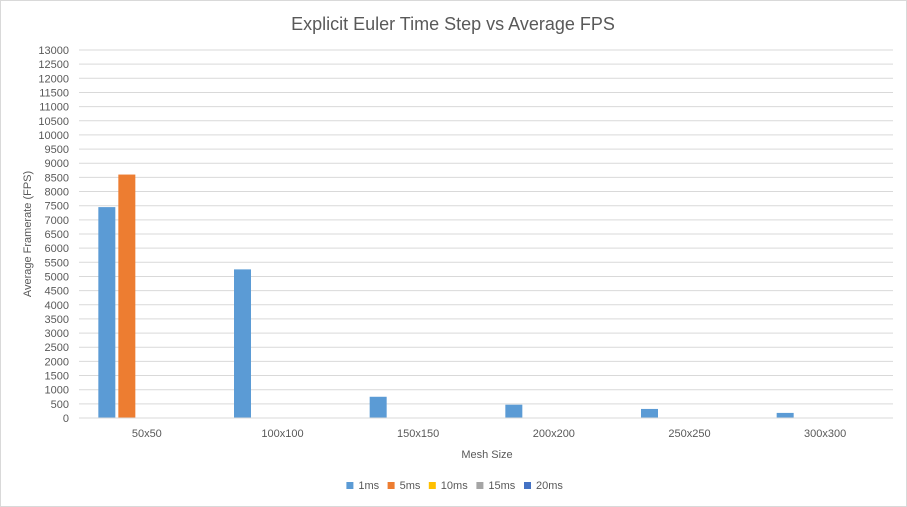 The image size is (907, 507). What do you see at coordinates (57, 348) in the screenshot?
I see `y-tick-label: 2500` at bounding box center [57, 348].